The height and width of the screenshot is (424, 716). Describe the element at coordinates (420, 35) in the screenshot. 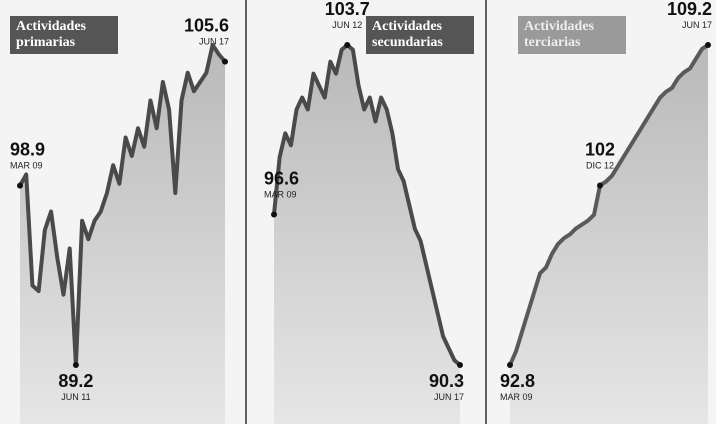

I see `panel-title: Actividades secundarias` at that location.